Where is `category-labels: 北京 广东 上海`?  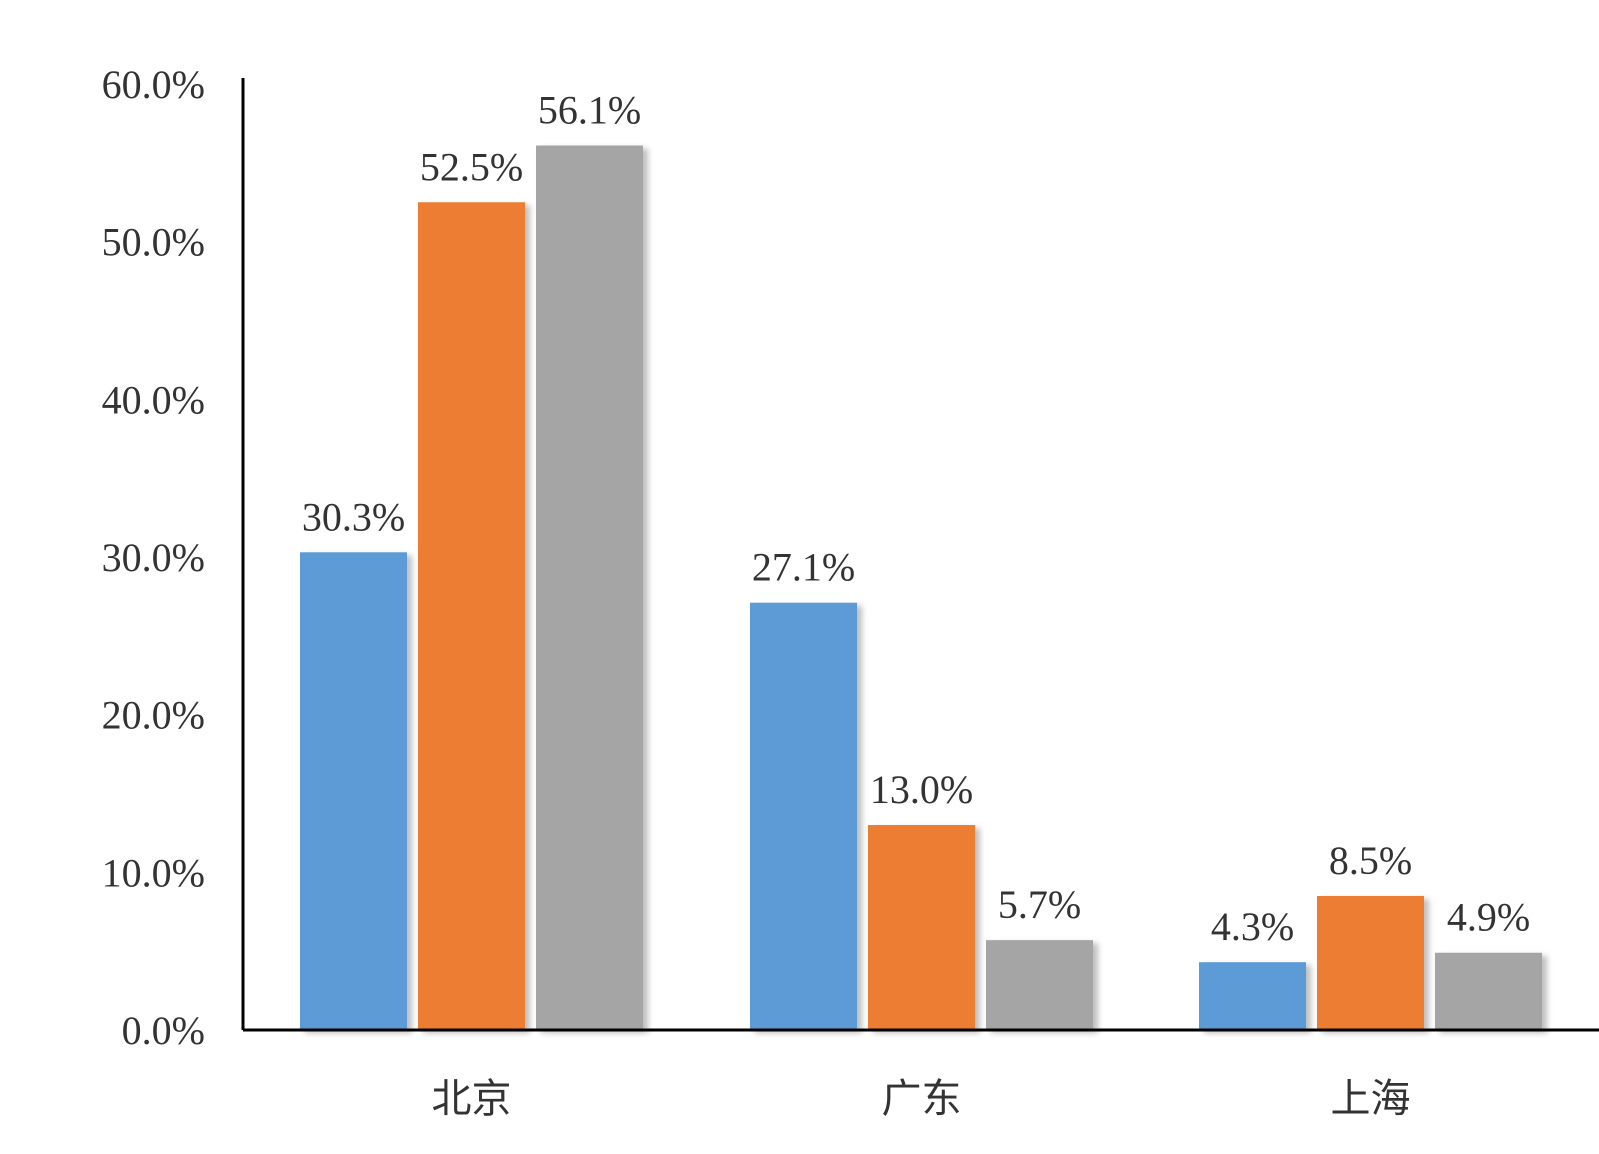
category-labels: 北京 广东 上海 is located at coordinates (921, 1099).